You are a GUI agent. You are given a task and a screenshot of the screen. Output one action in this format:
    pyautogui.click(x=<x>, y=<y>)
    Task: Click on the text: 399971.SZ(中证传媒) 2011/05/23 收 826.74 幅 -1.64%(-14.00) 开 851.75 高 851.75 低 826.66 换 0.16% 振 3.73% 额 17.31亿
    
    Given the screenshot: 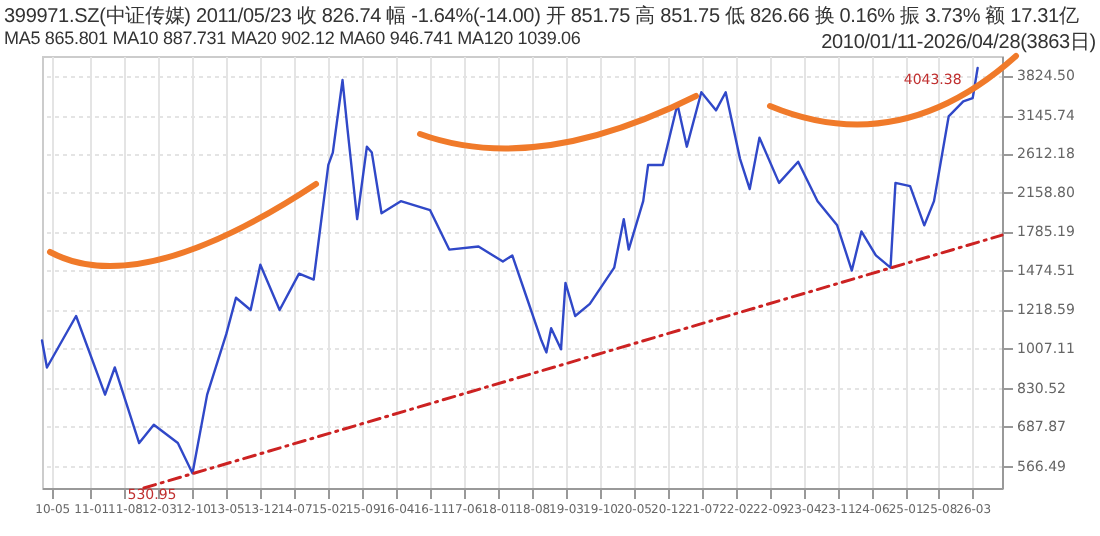 What is the action you would take?
    pyautogui.click(x=542, y=15)
    